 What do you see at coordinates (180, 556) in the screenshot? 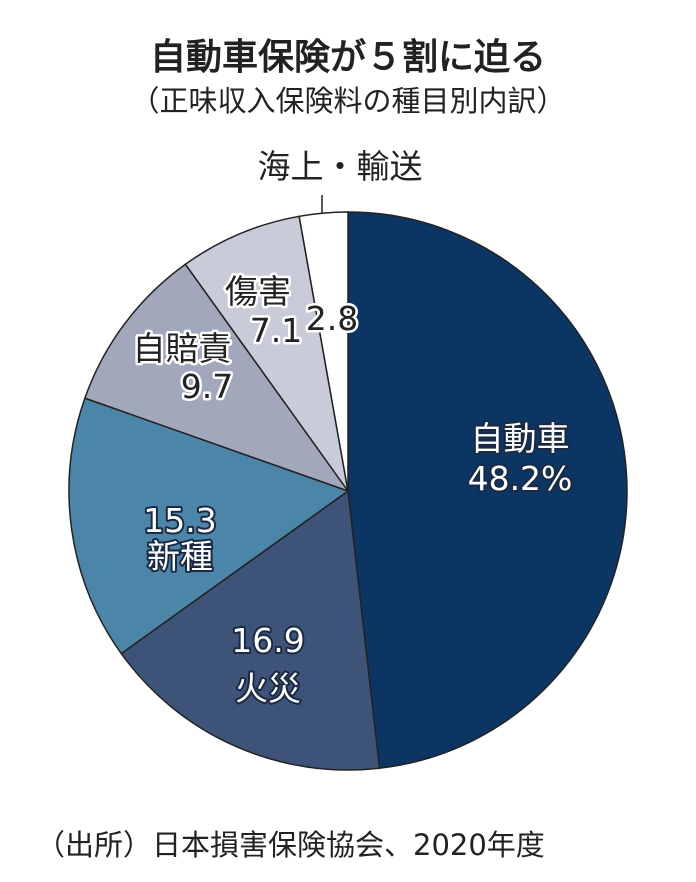
I see `label-new: 新種` at bounding box center [180, 556].